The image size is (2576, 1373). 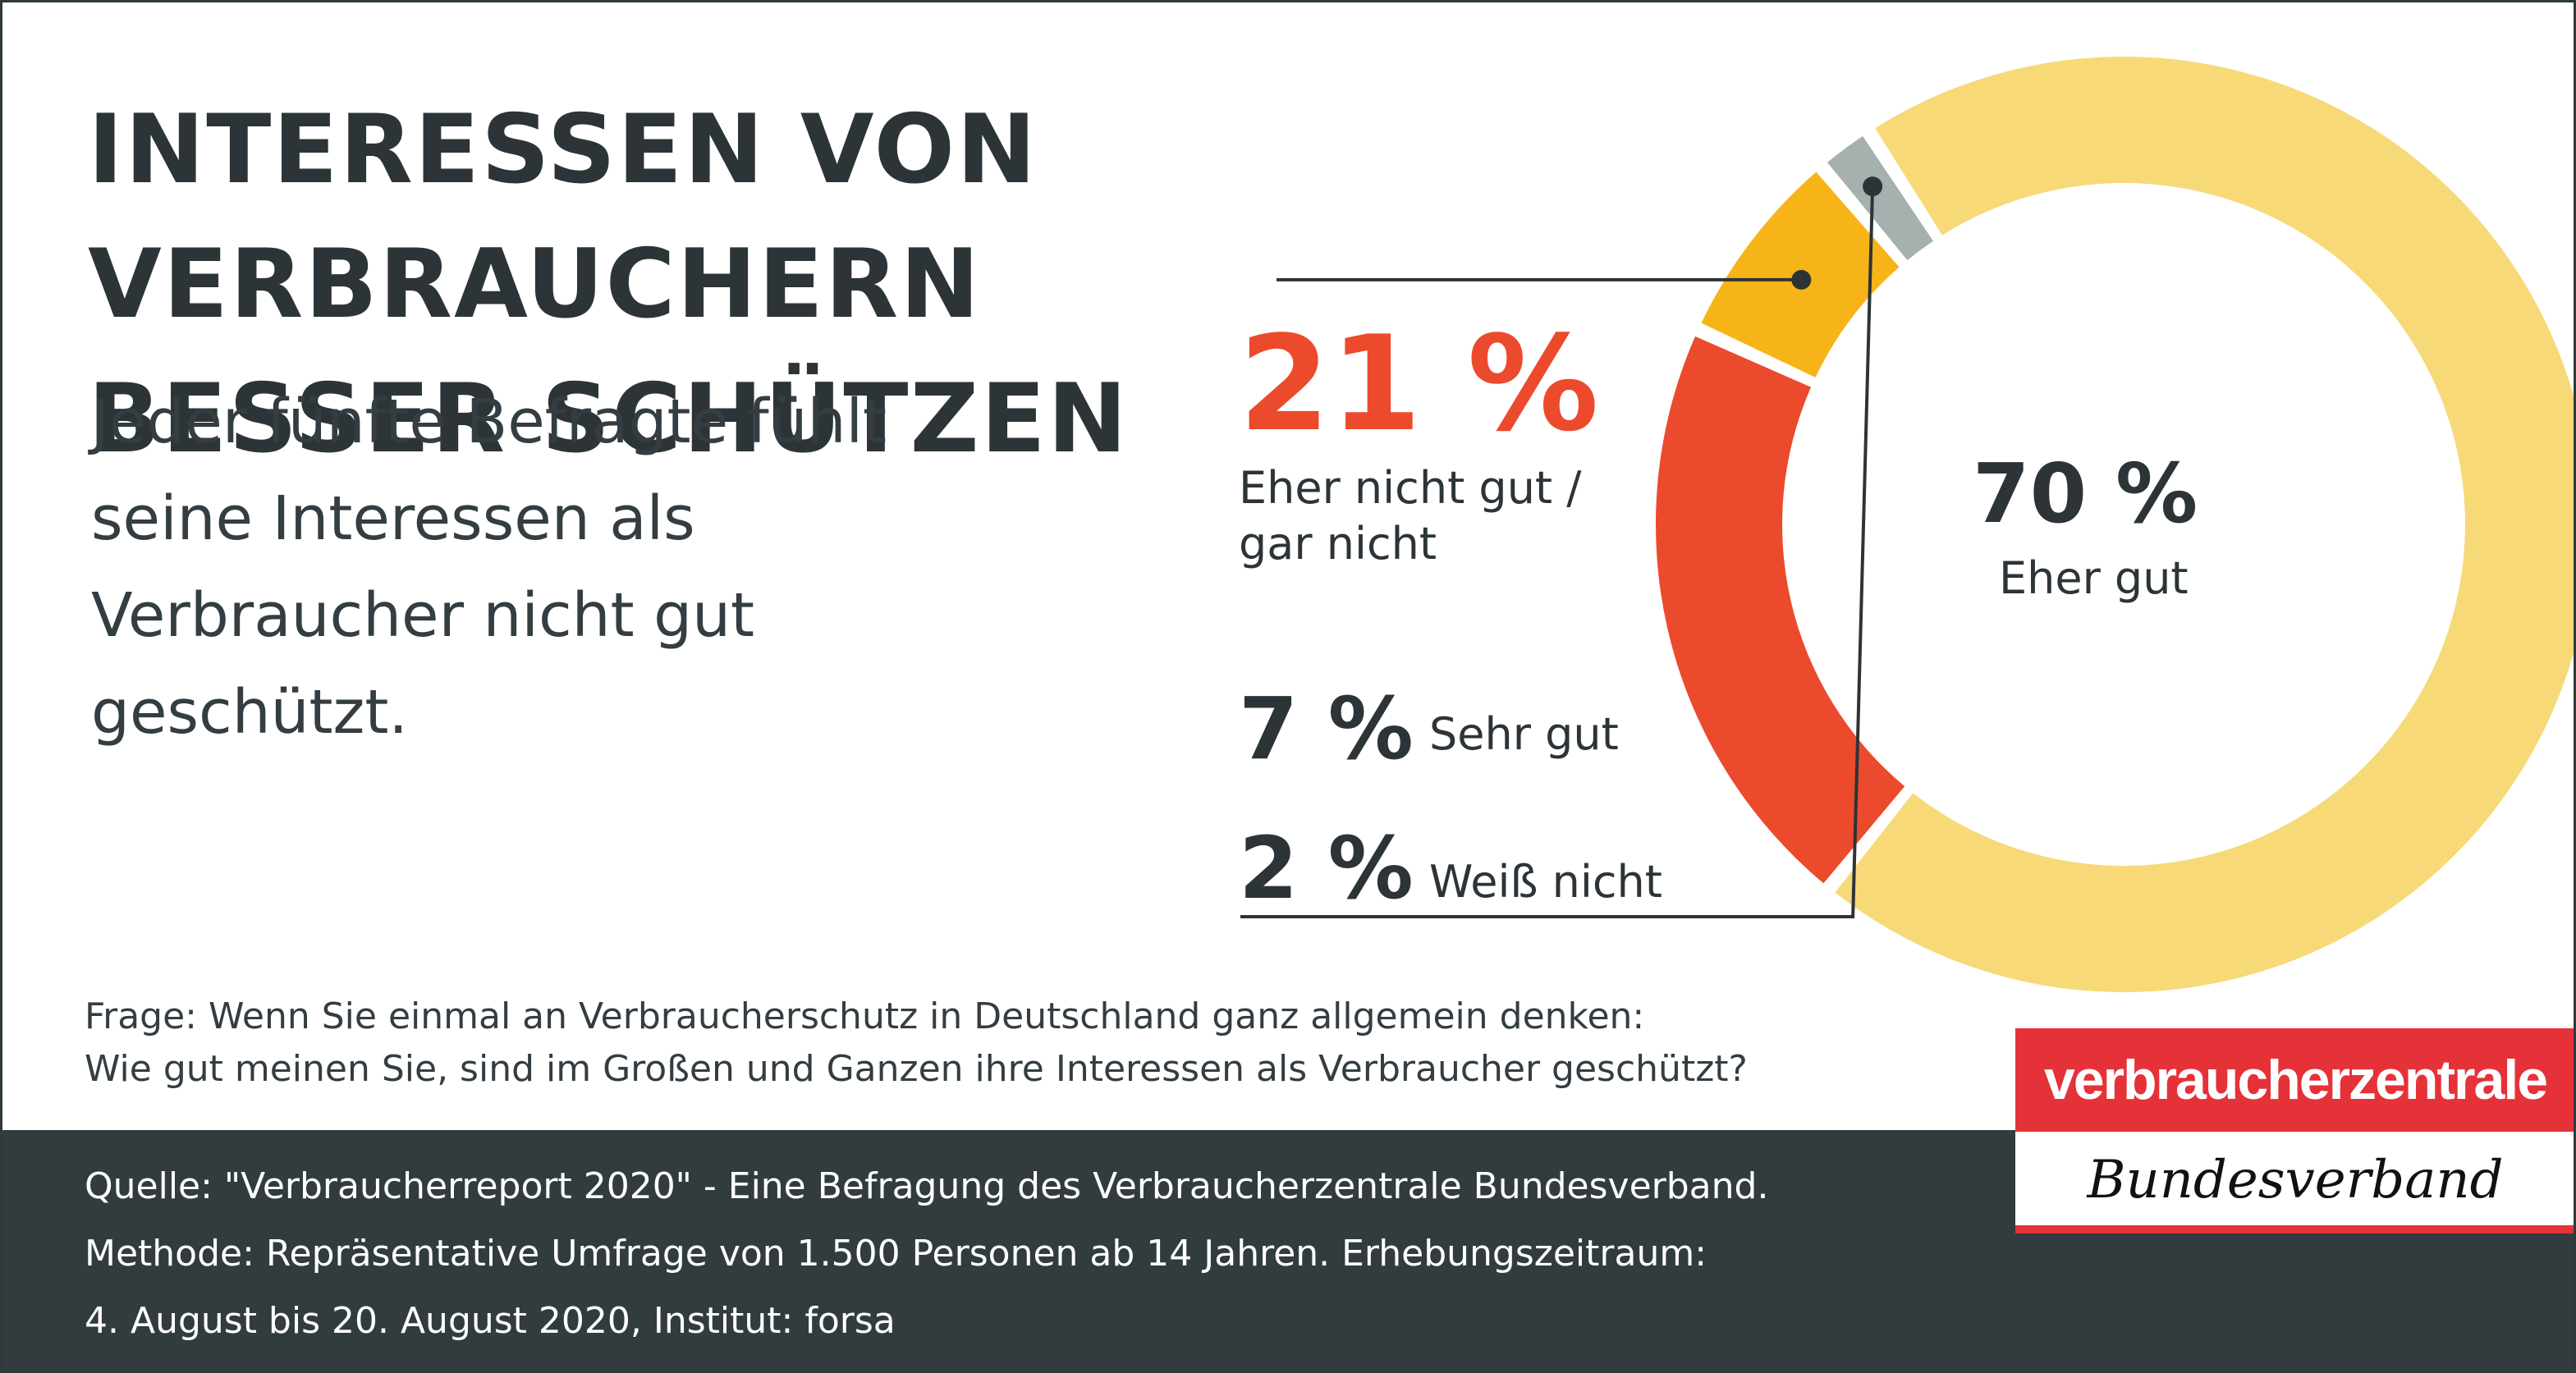 What do you see at coordinates (1338, 544) in the screenshot?
I see `category-label-nicht-gut-2: gar nicht` at bounding box center [1338, 544].